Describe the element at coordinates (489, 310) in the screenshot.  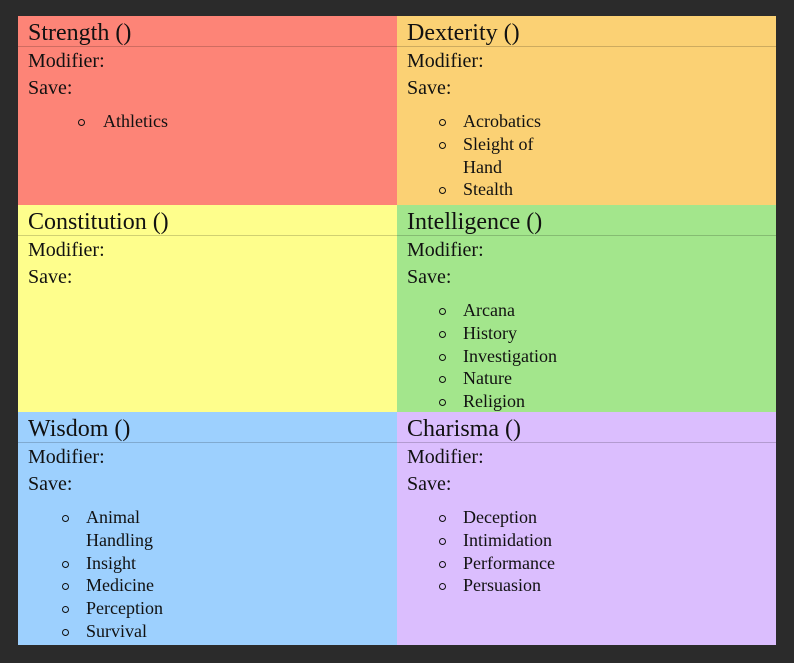
I see `skill-name: Arcana` at that location.